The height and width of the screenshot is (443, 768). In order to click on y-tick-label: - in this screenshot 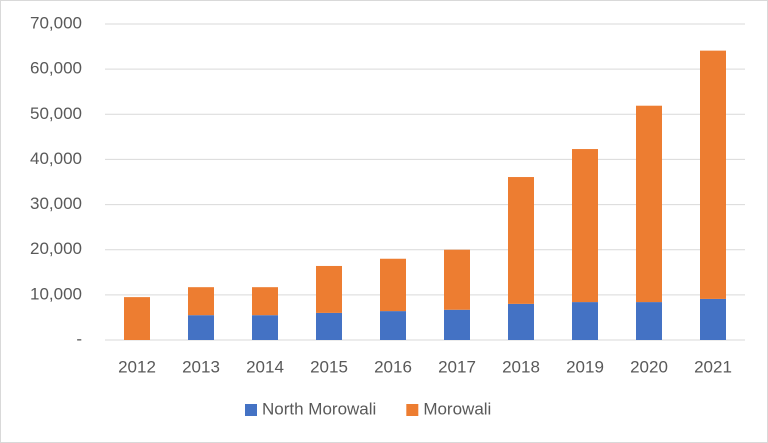, I will do `click(79, 338)`.